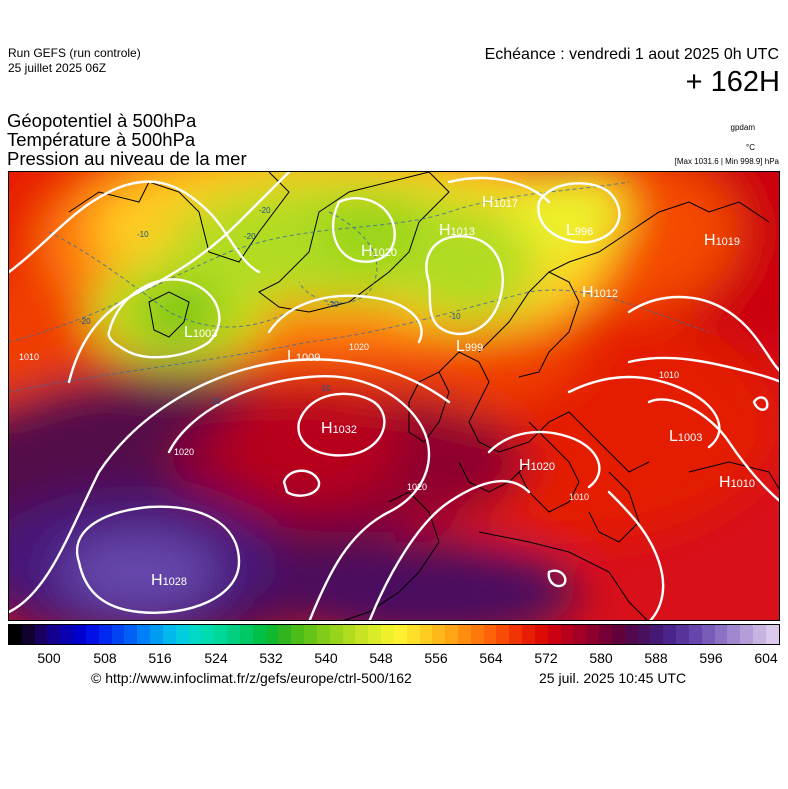 This screenshot has height=789, width=788. What do you see at coordinates (216, 658) in the screenshot?
I see `colorbar-tick-label: 524` at bounding box center [216, 658].